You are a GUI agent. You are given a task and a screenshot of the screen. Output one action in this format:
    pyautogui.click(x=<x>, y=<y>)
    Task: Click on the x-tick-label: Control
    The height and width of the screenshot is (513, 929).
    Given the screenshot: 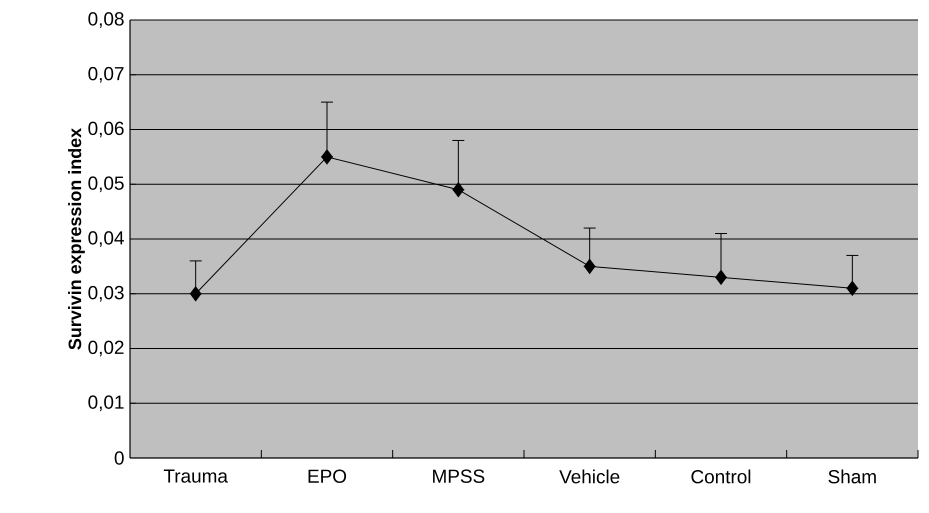 What is the action you would take?
    pyautogui.click(x=720, y=477)
    